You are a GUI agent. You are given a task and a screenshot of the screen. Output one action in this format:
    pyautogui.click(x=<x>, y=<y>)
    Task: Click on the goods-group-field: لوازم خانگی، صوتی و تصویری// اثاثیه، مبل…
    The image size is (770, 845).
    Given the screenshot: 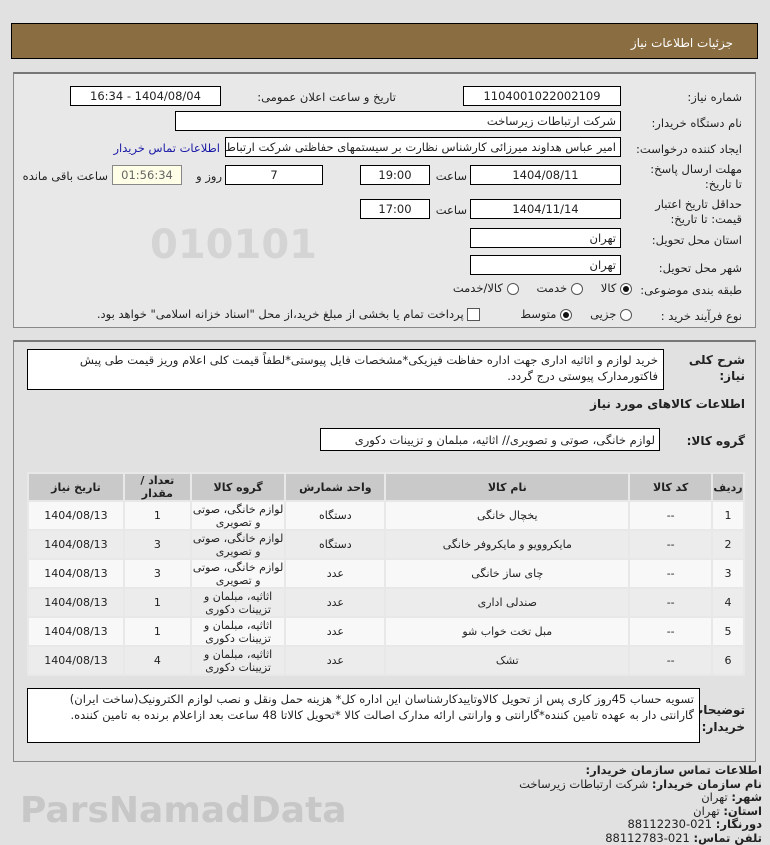 What is the action you would take?
    pyautogui.click(x=490, y=439)
    